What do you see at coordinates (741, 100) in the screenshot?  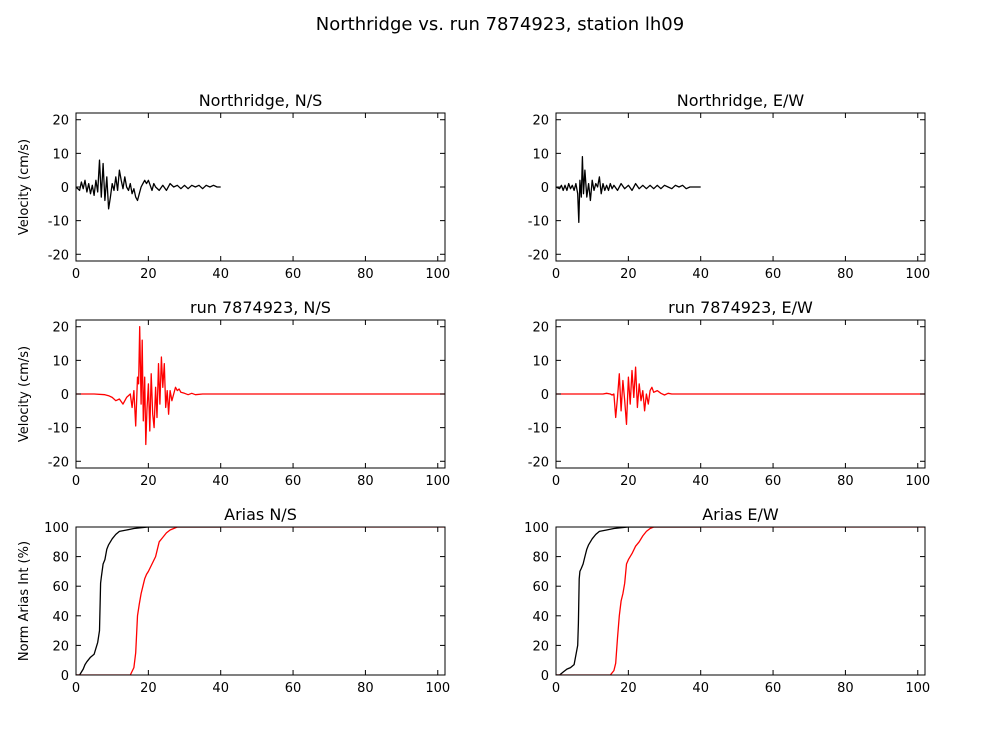 I see `subplot-title: Northridge, E/W` at bounding box center [741, 100].